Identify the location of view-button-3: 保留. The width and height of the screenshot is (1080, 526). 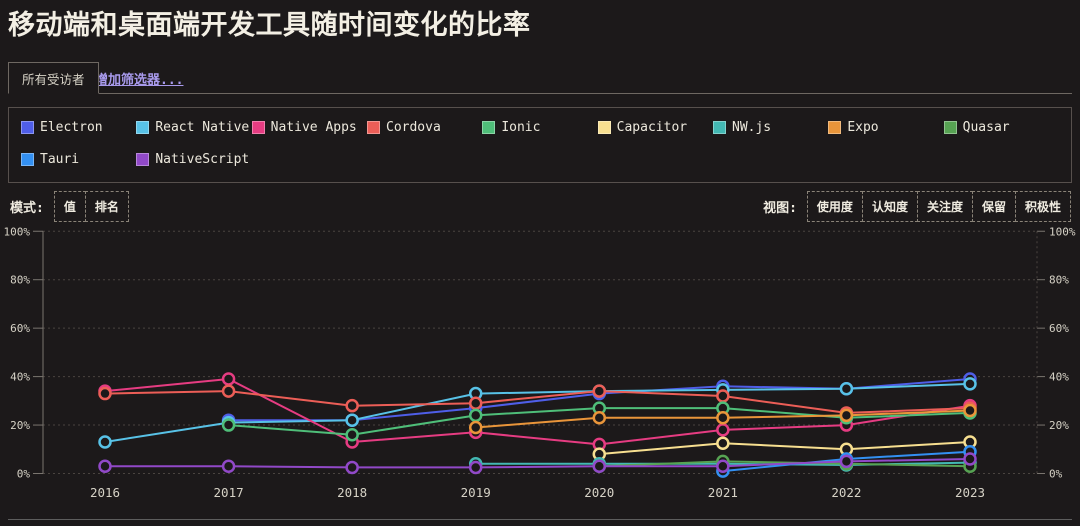
(993, 206).